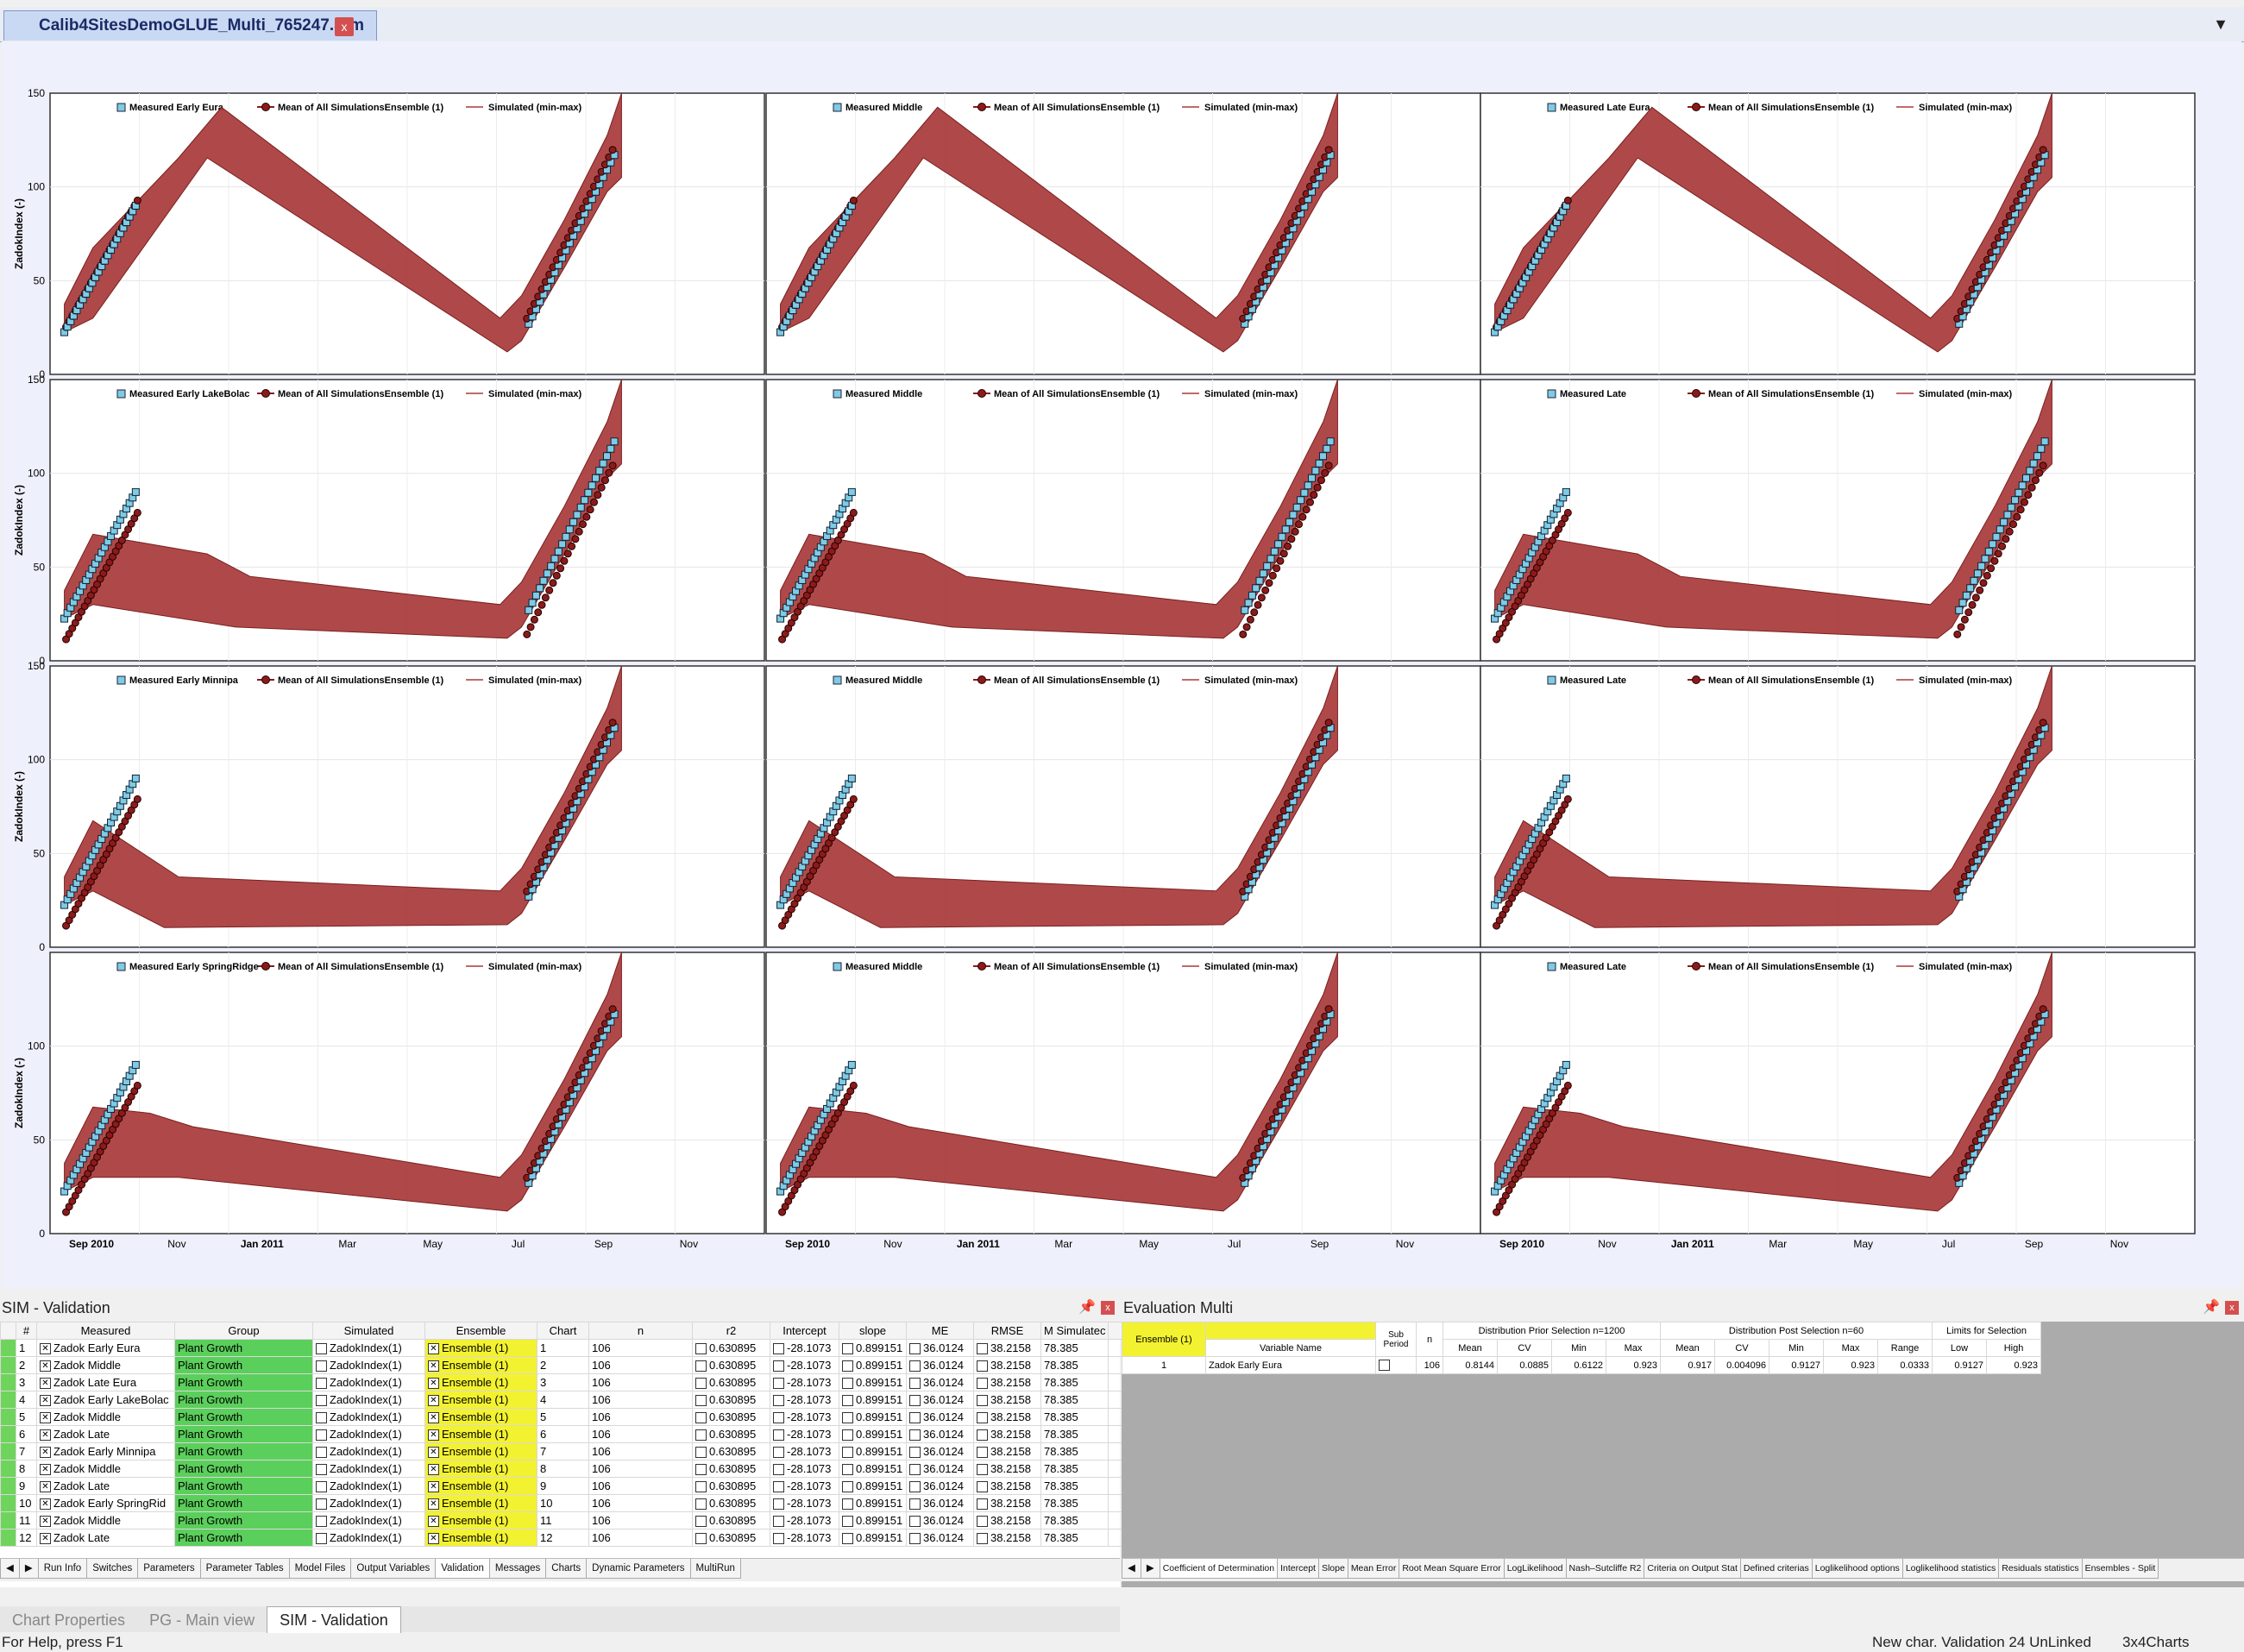 The image size is (2244, 1652). Describe the element at coordinates (1688, 1365) in the screenshot. I see `post-mean: 0.917` at that location.